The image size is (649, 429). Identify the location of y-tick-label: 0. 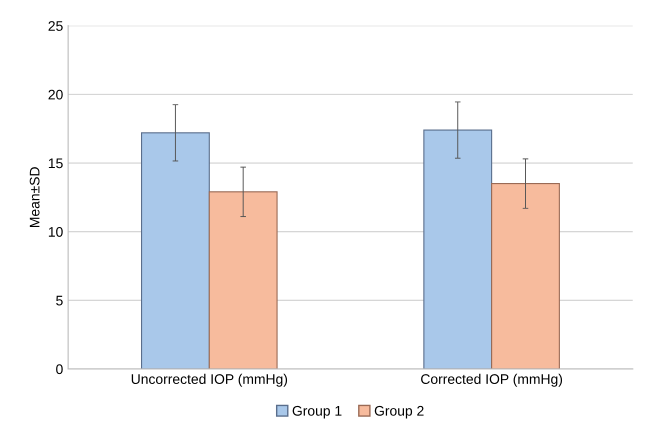
(59, 369).